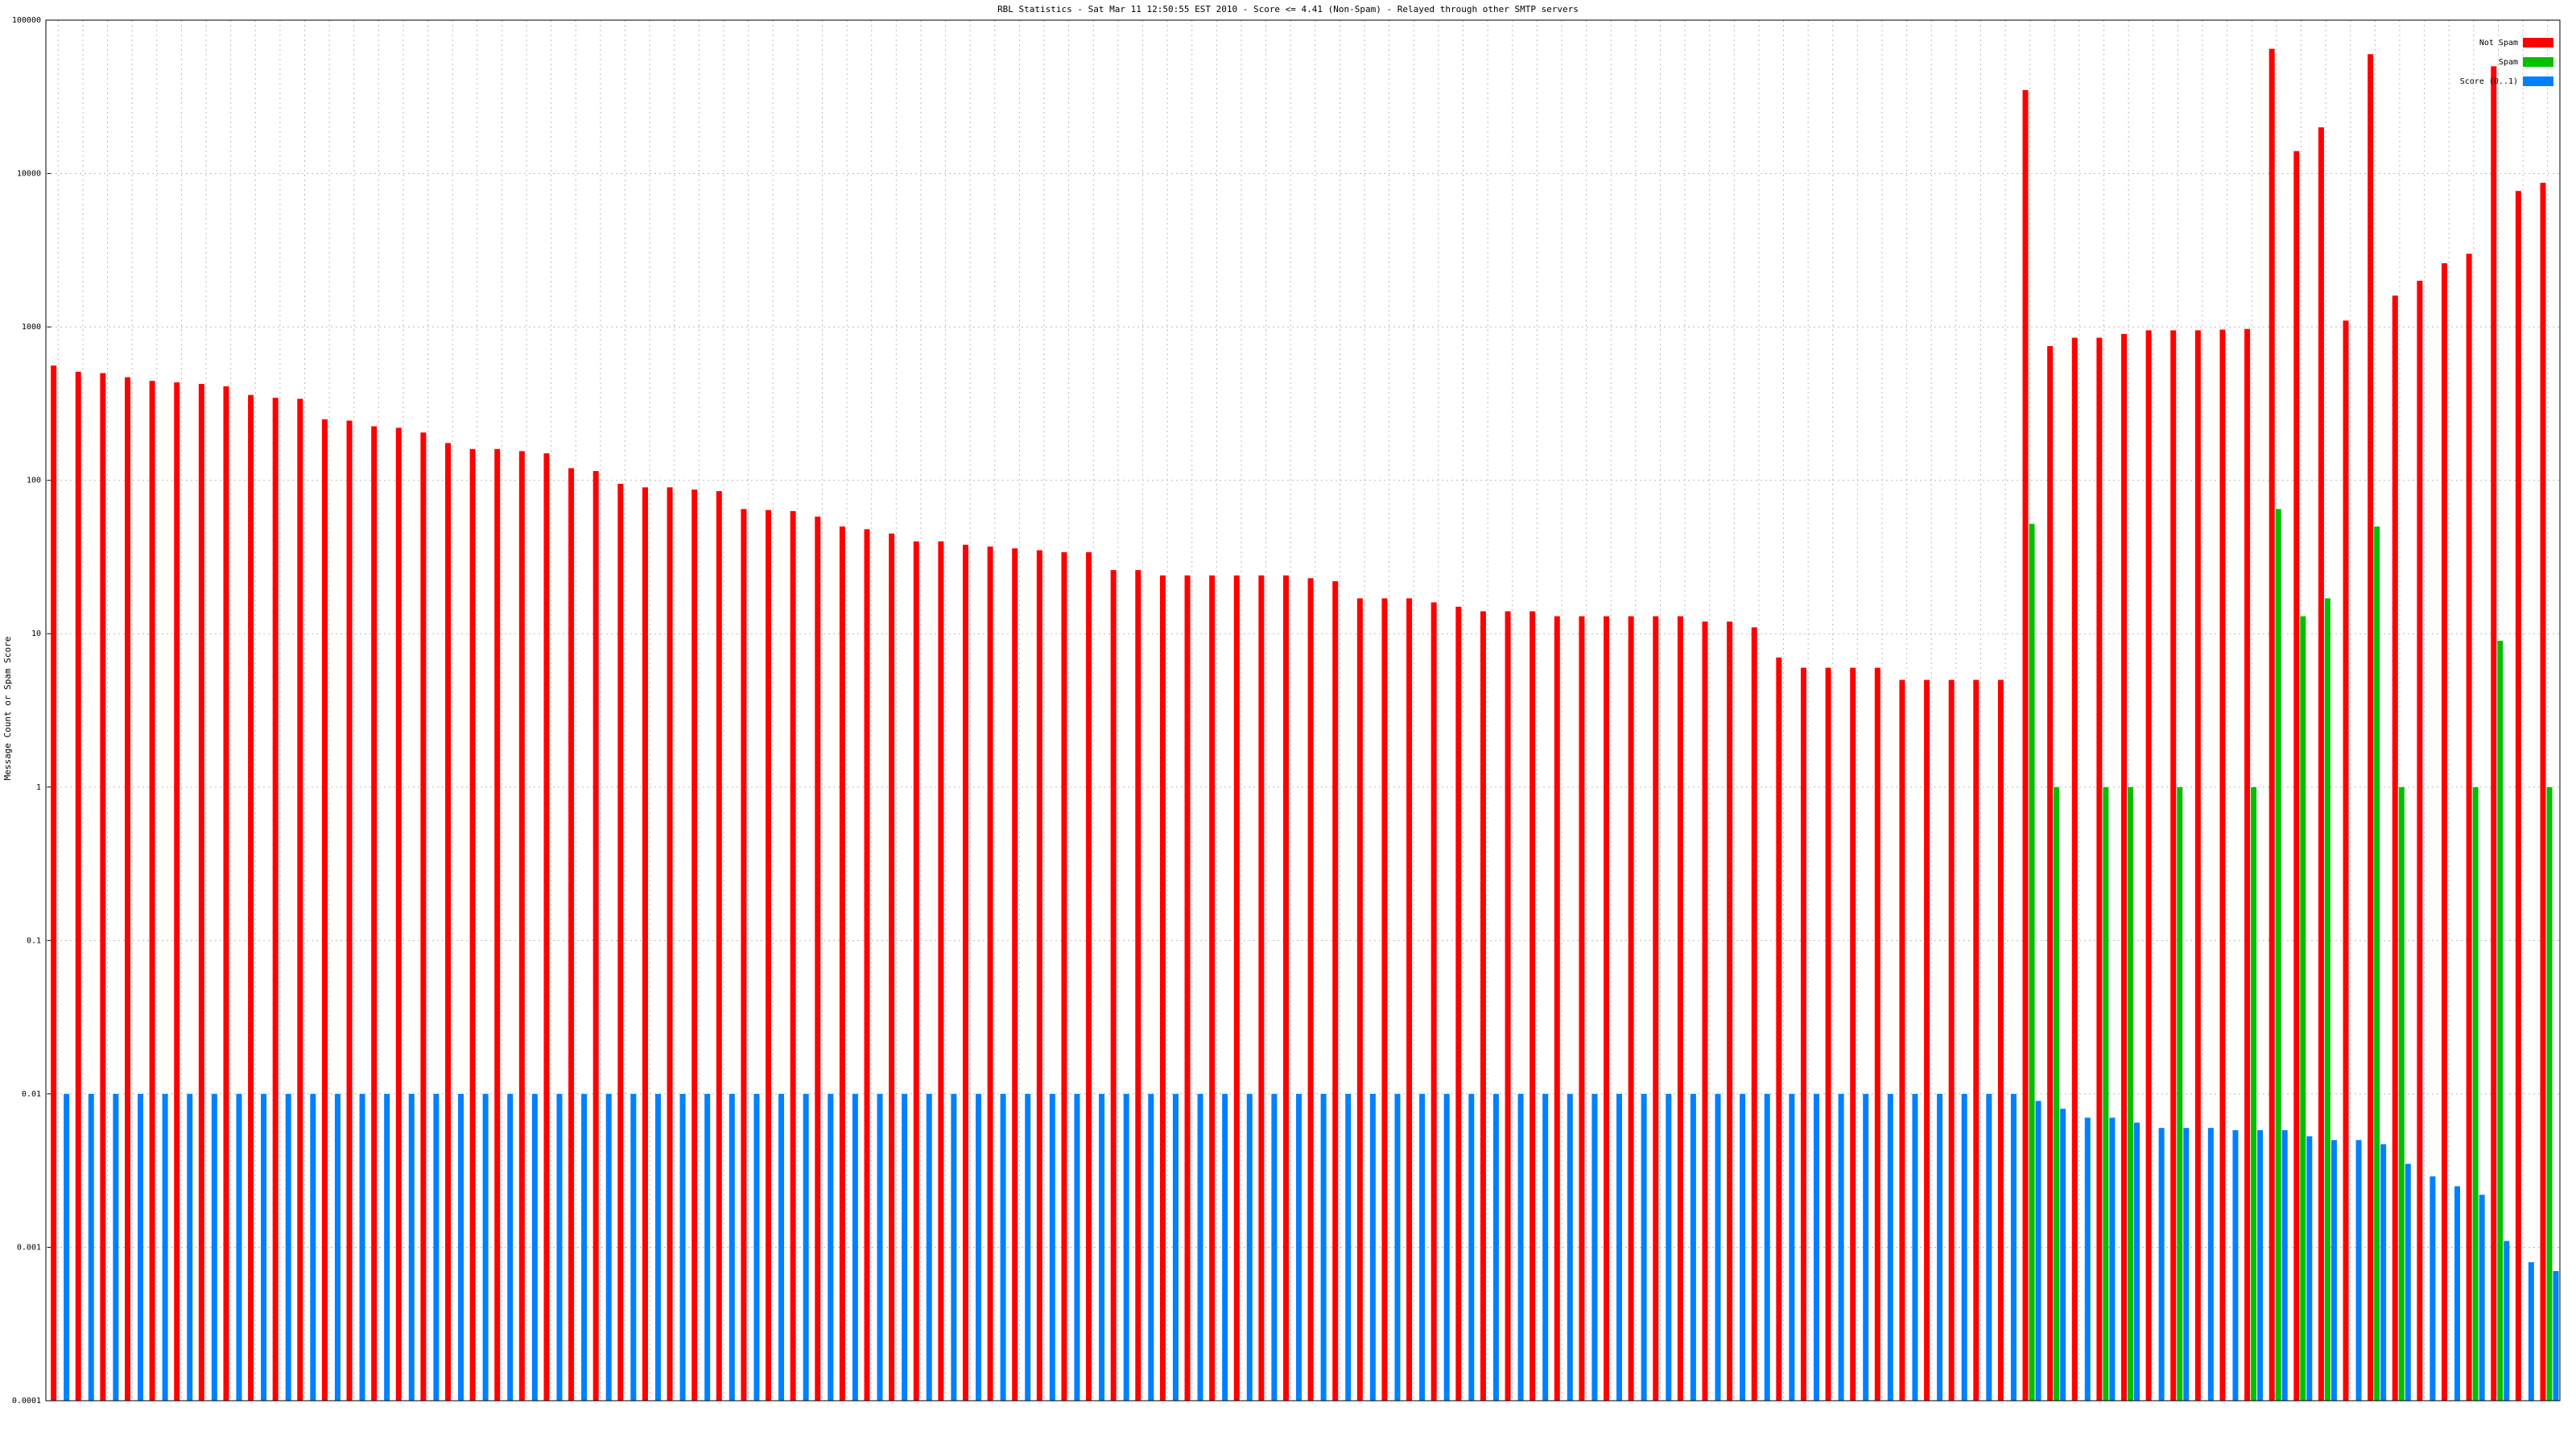 This screenshot has width=2576, height=1449. I want to click on y-tick-label: 0.0001, so click(26, 1401).